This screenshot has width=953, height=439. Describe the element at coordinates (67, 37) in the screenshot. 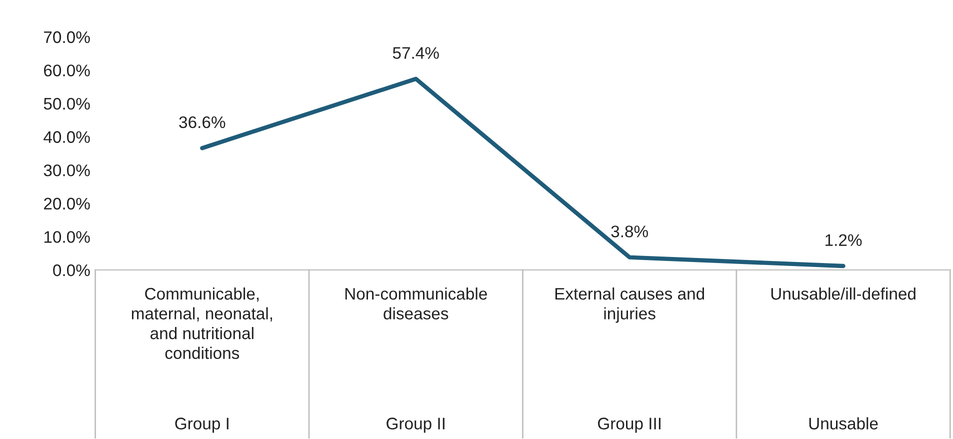

I see `y-tick-label: 70.0%` at that location.